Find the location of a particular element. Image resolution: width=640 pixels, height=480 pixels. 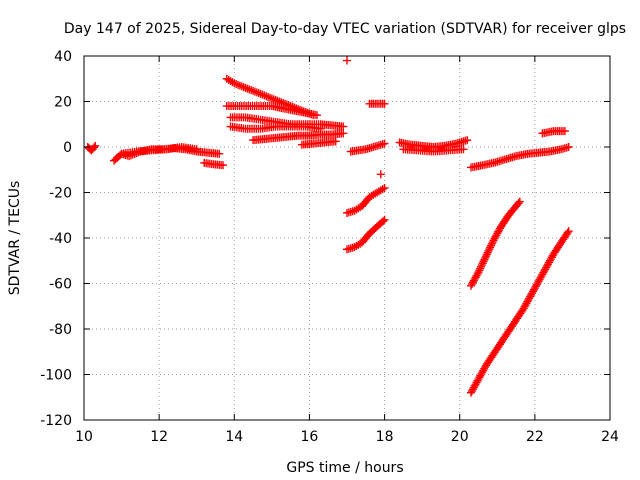

x-axis-label: GPS time / hours is located at coordinates (344, 468).